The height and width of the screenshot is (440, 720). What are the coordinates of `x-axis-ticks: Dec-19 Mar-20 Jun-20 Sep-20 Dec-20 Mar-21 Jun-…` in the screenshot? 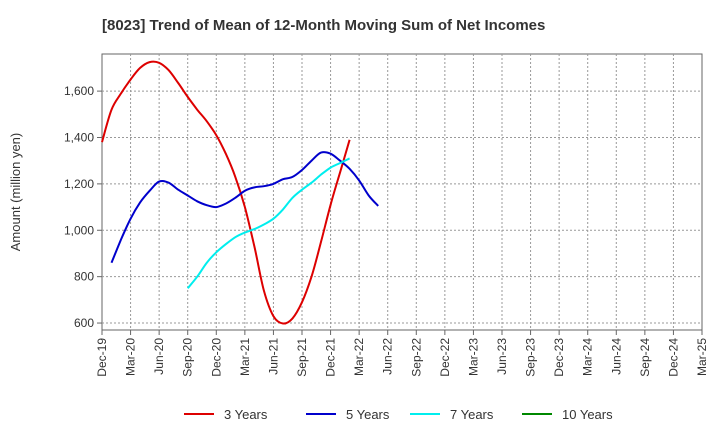 It's located at (402, 353).